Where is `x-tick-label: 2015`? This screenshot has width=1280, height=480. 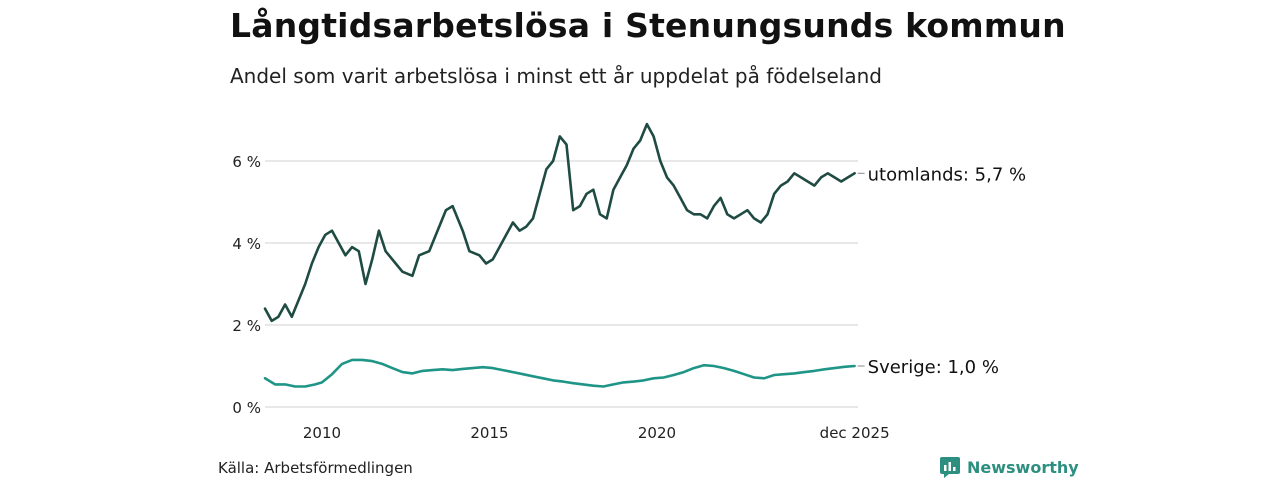 x-tick-label: 2015 is located at coordinates (489, 433).